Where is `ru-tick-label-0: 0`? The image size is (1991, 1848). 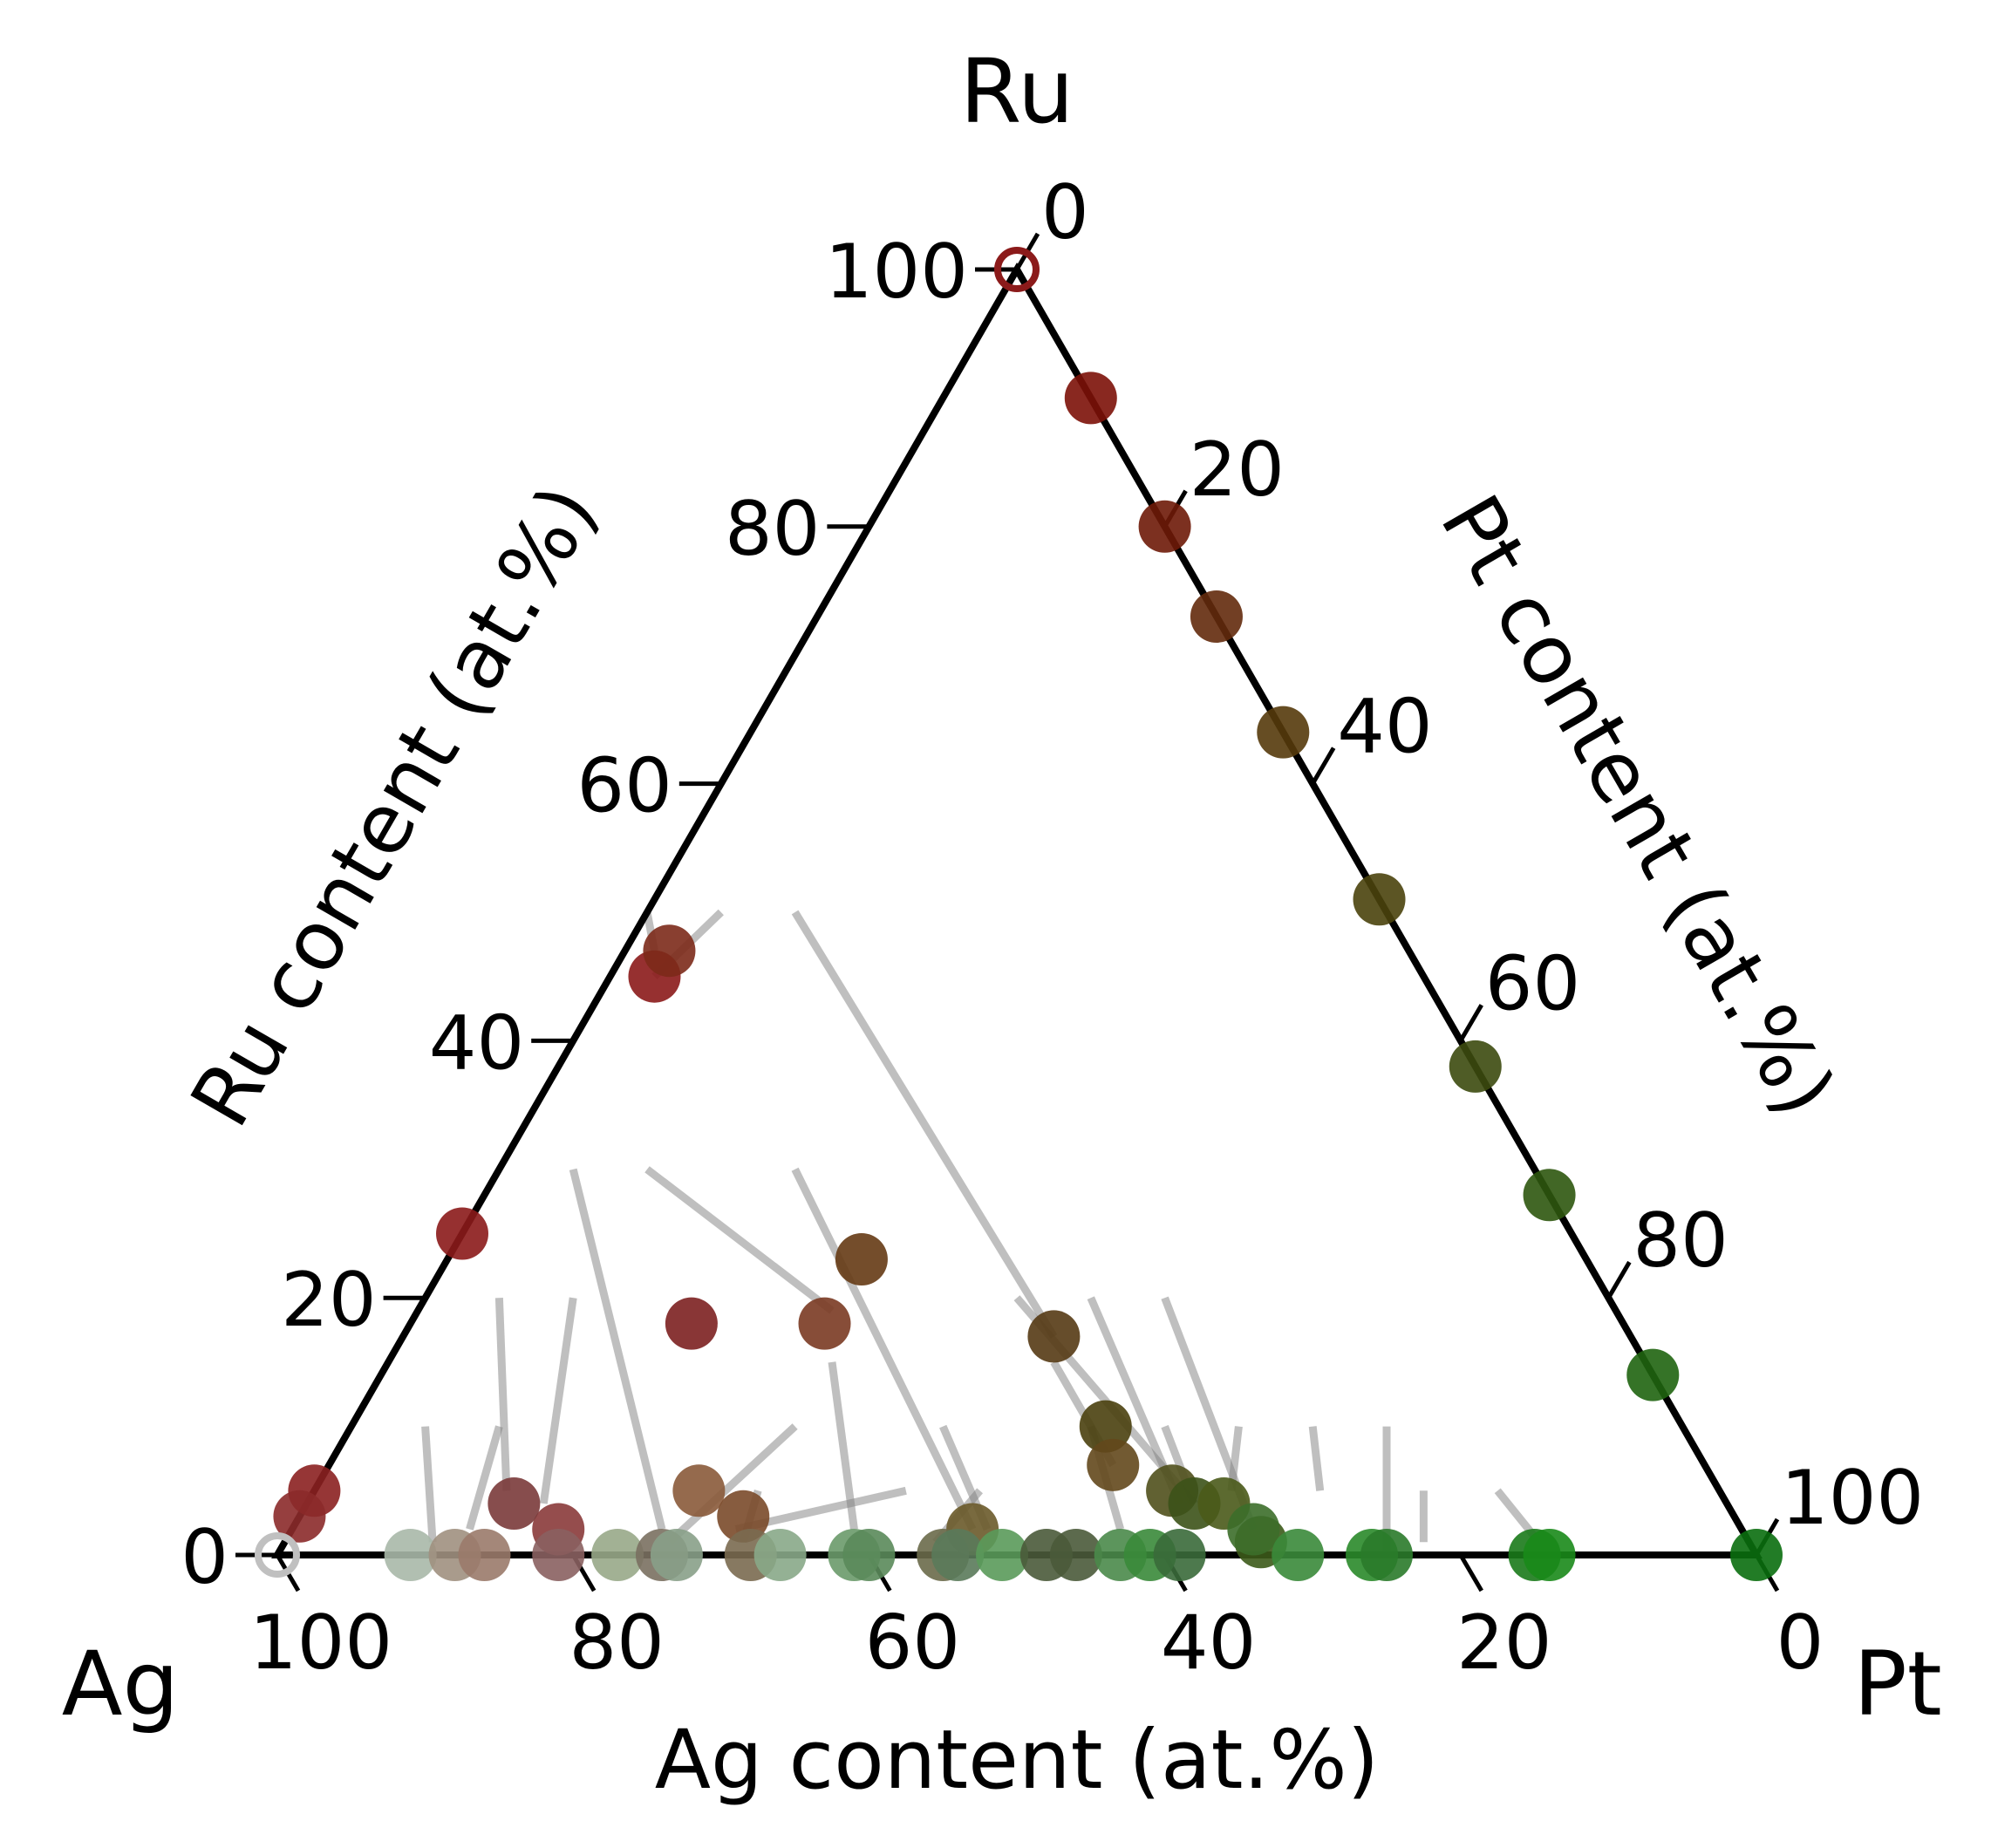
ru-tick-label-0: 0 is located at coordinates (205, 1557).